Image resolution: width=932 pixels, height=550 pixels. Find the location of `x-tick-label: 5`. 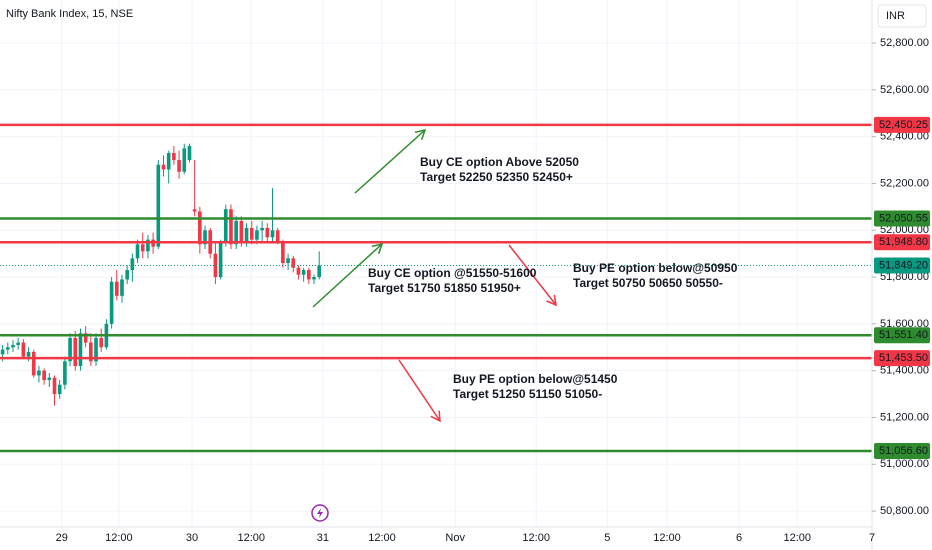

x-tick-label: 5 is located at coordinates (607, 538).